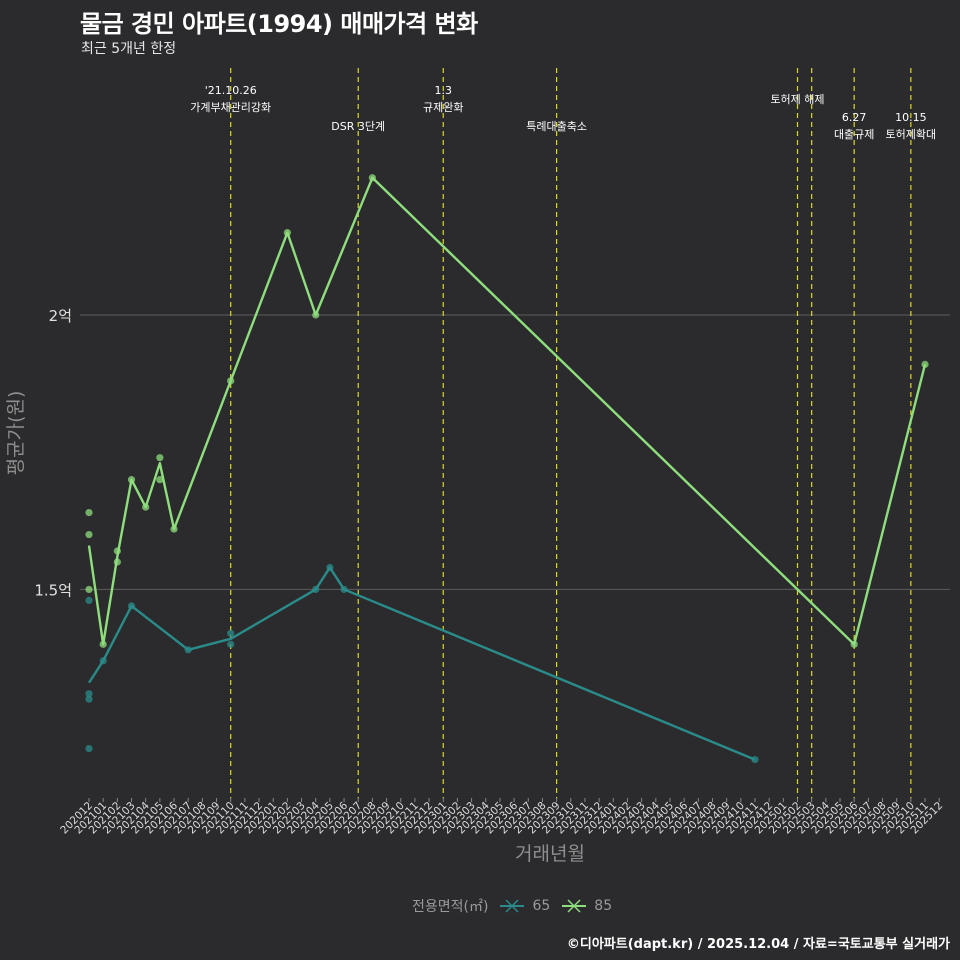 The height and width of the screenshot is (960, 960). I want to click on legend-item-65: 65, so click(524, 906).